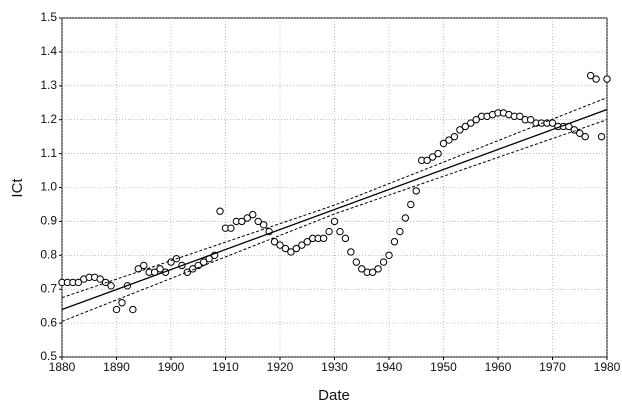 This screenshot has width=622, height=405. What do you see at coordinates (48, 51) in the screenshot?
I see `y-tick-label: 1.4` at bounding box center [48, 51].